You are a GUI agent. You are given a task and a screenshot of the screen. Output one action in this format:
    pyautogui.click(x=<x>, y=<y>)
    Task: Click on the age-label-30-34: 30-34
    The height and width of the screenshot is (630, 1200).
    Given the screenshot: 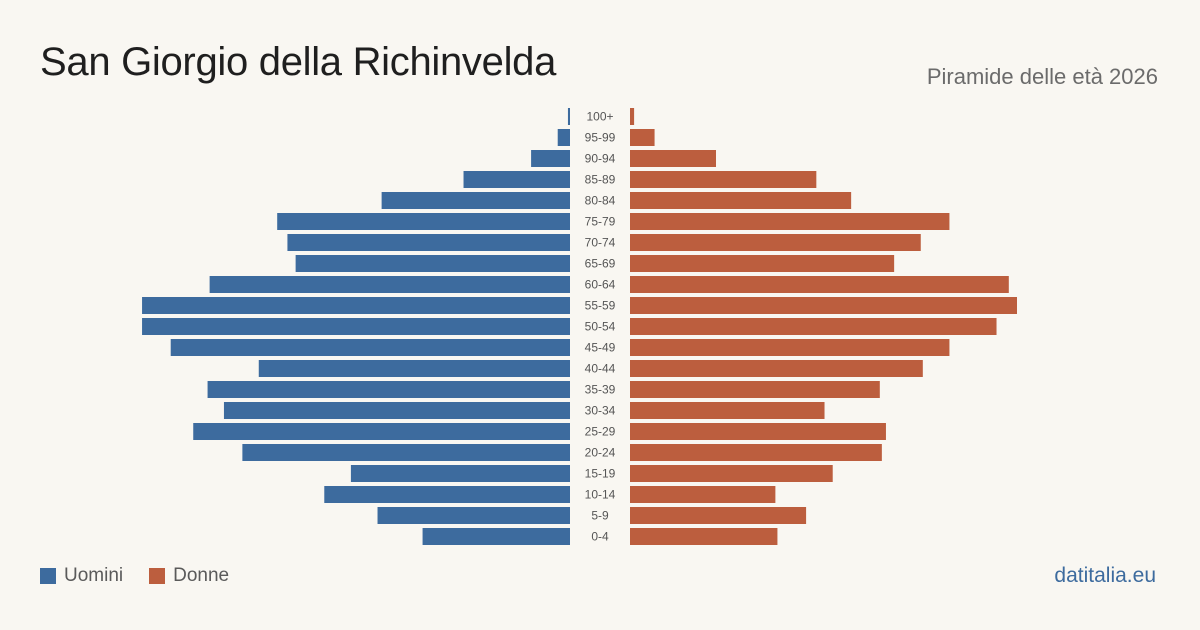 What is the action you would take?
    pyautogui.click(x=600, y=411)
    